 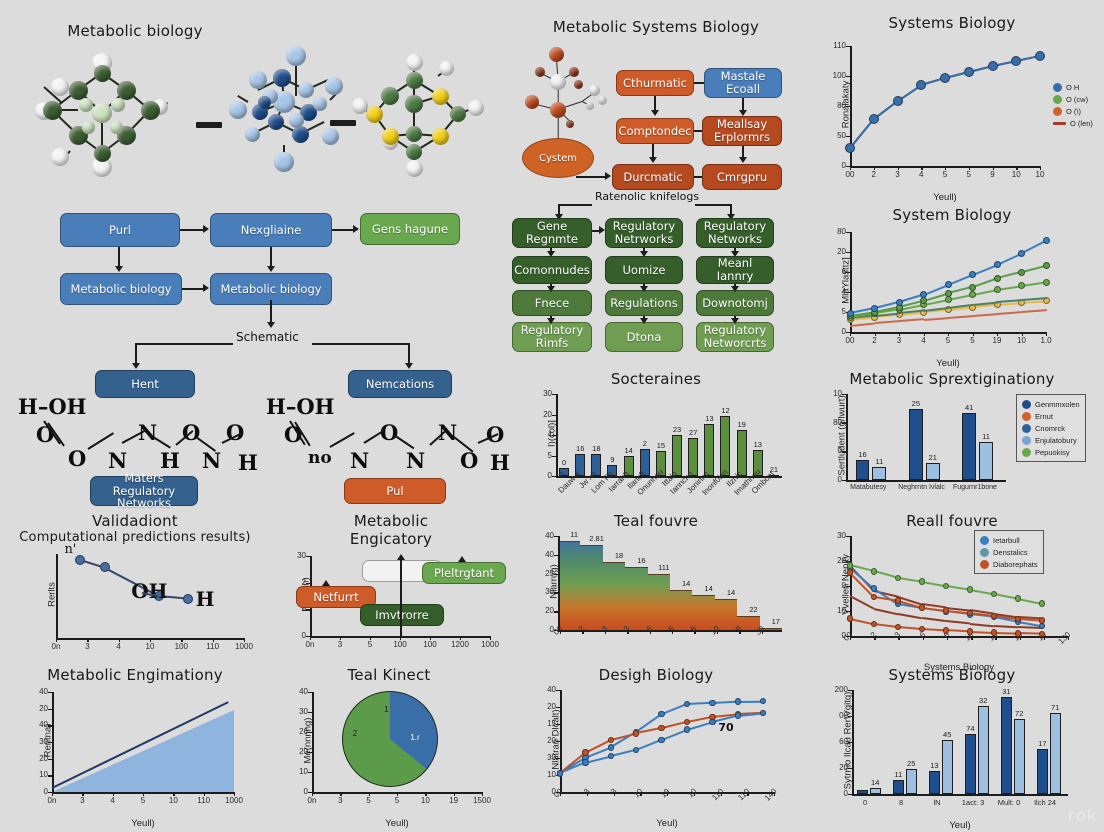 What do you see at coordinates (389, 432) in the screenshot?
I see `chem-right-atom-3: O` at bounding box center [389, 432].